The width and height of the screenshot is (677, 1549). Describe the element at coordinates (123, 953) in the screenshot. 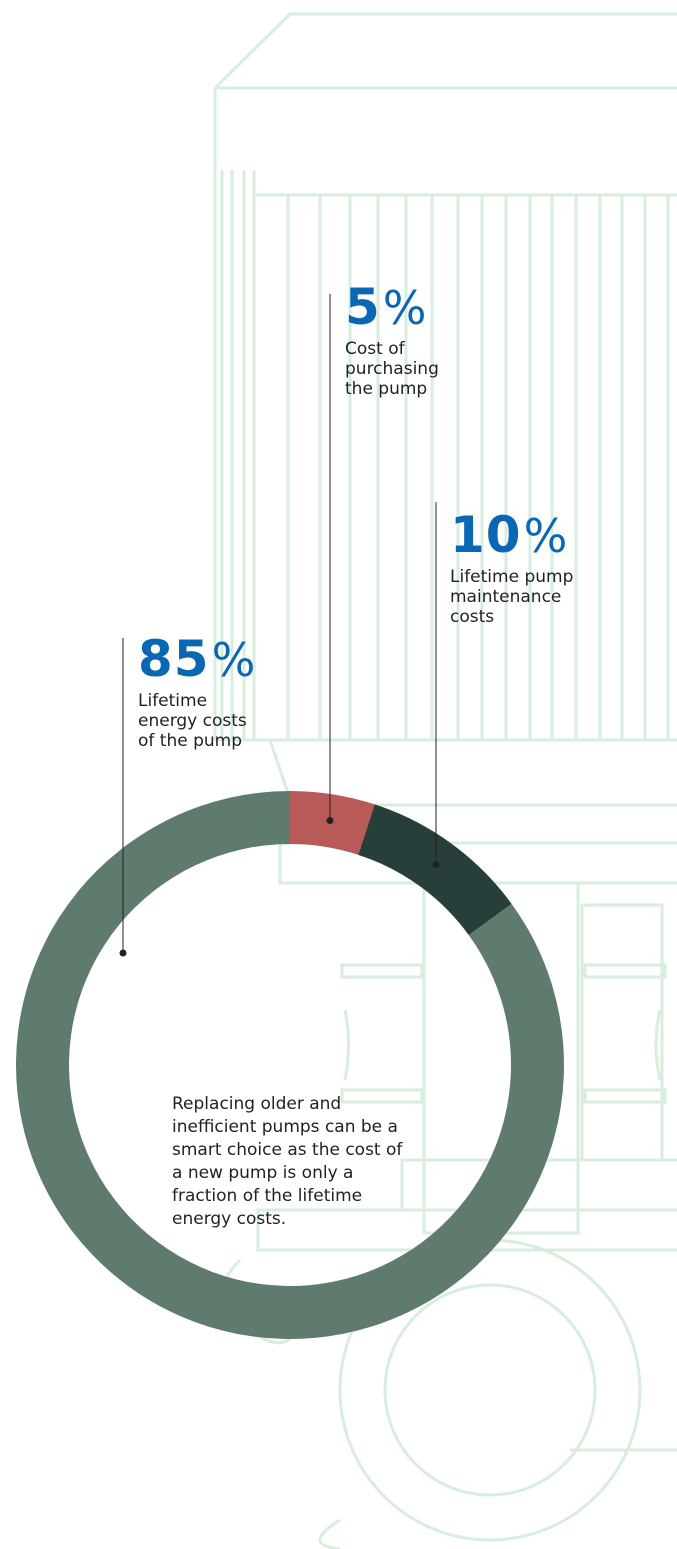

I see `slice-energy-leader-dot` at that location.